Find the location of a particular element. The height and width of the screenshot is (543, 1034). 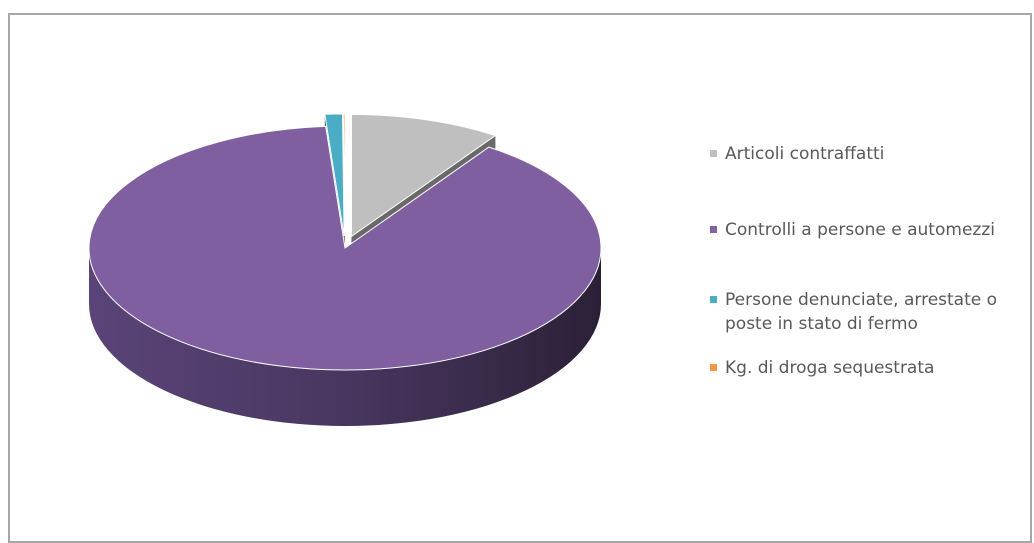

legend-item-controlli: Controlli a persone e automezzi is located at coordinates (852, 230).